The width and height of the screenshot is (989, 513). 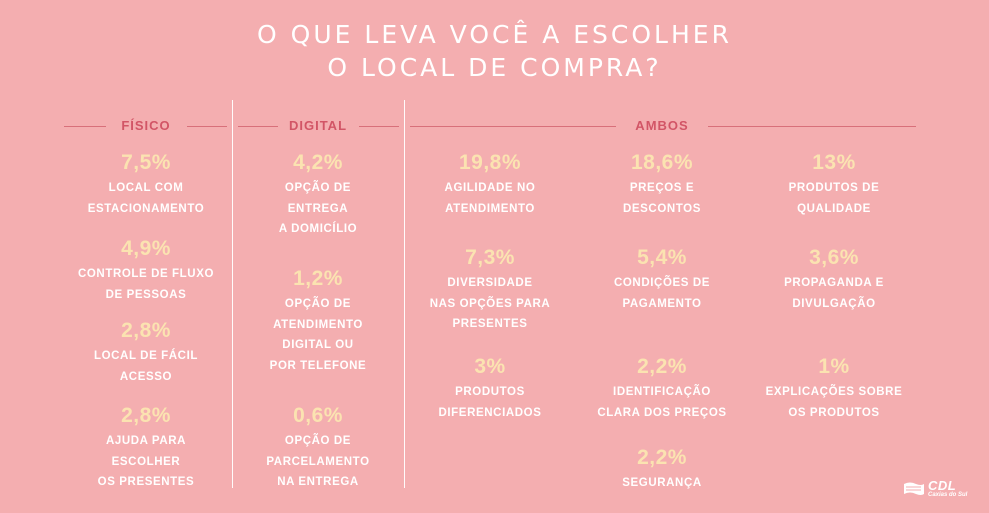 I want to click on stat-value: 7,5%, so click(x=146, y=162).